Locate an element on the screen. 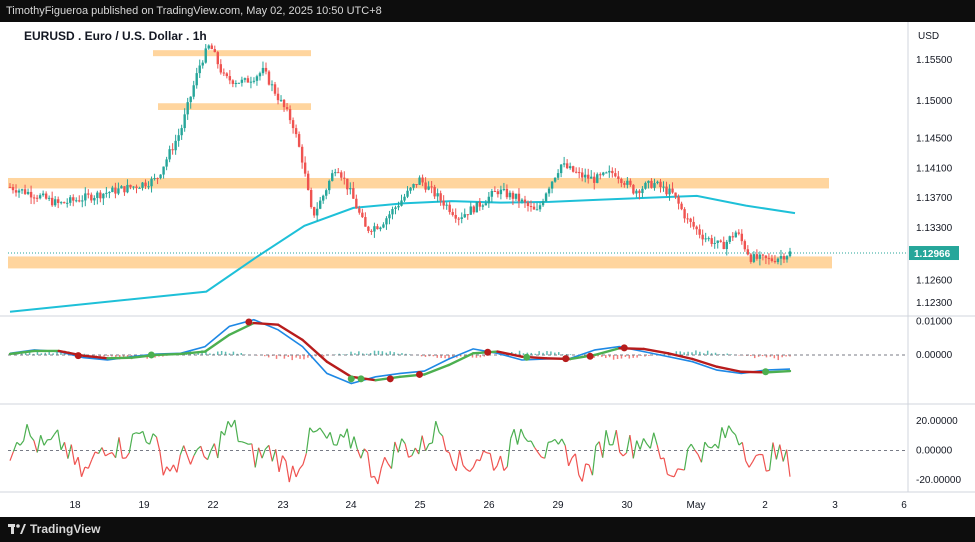 The height and width of the screenshot is (542, 975). footer: TradingView is located at coordinates (487, 529).